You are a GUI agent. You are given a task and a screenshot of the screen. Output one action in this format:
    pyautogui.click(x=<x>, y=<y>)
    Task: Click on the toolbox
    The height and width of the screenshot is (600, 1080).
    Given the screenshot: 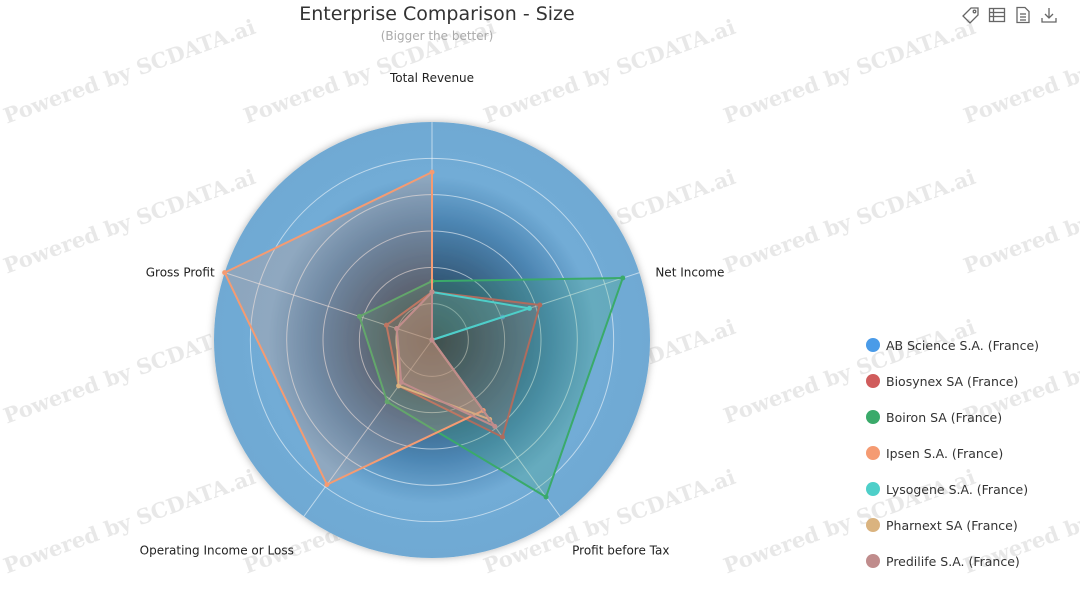 What is the action you would take?
    pyautogui.click(x=1010, y=15)
    